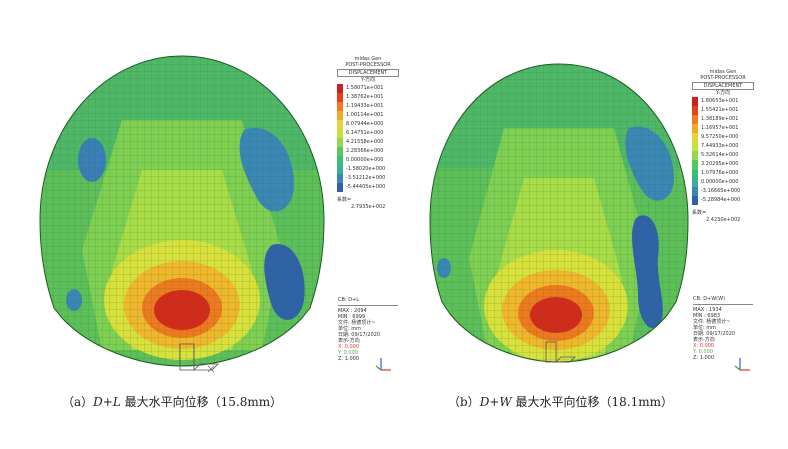  Describe the element at coordinates (704, 346) in the screenshot. I see `info-x: X: 0.000` at that location.